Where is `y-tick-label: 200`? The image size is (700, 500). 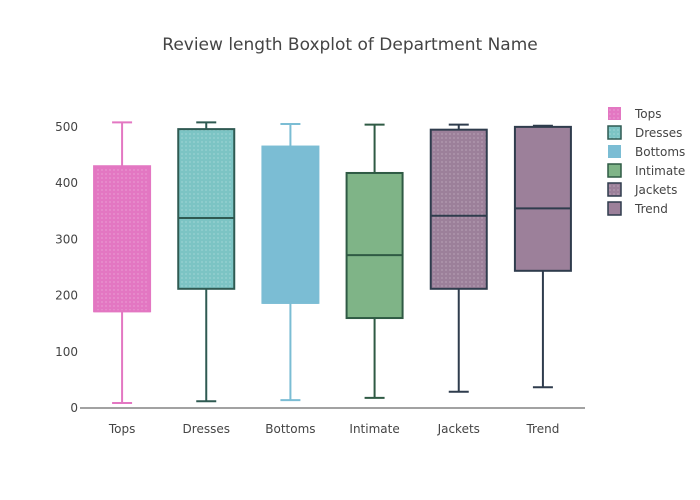
y-tick-label: 200 is located at coordinates (66, 296).